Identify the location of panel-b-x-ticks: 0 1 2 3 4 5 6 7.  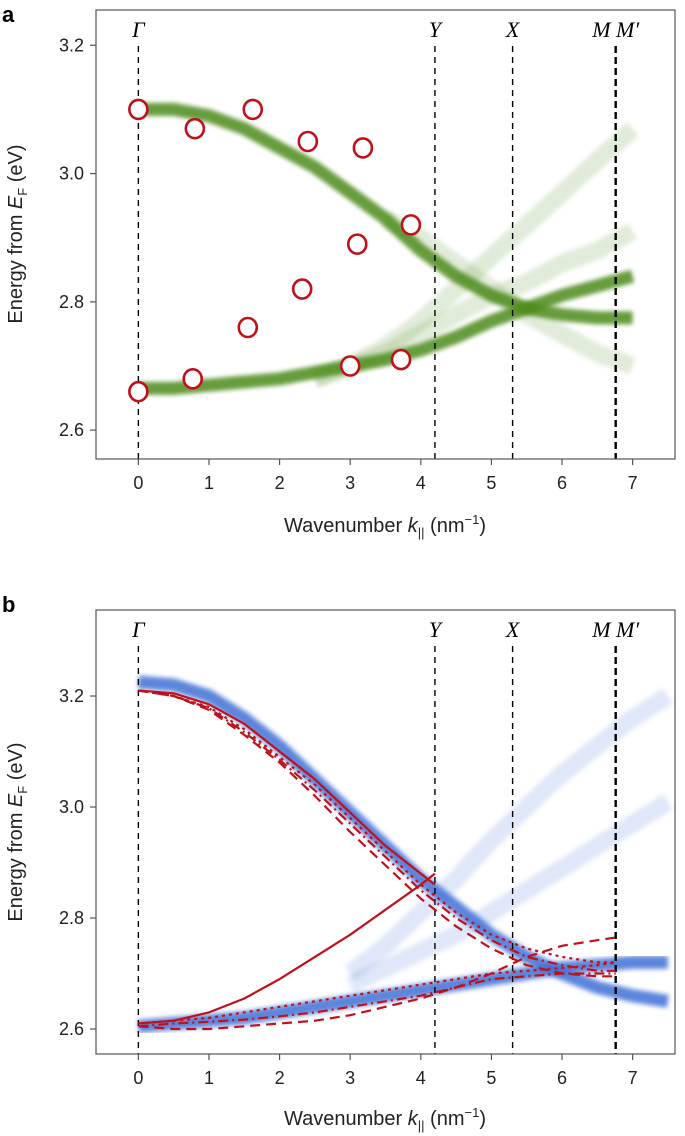
(385, 1071).